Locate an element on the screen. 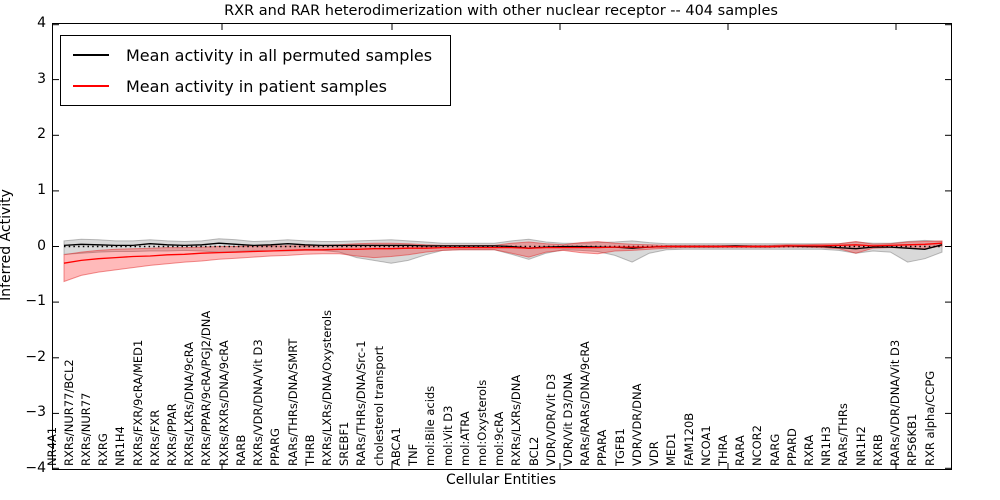  legend-label-permuted: Mean activity in all permuted samples is located at coordinates (279, 55).